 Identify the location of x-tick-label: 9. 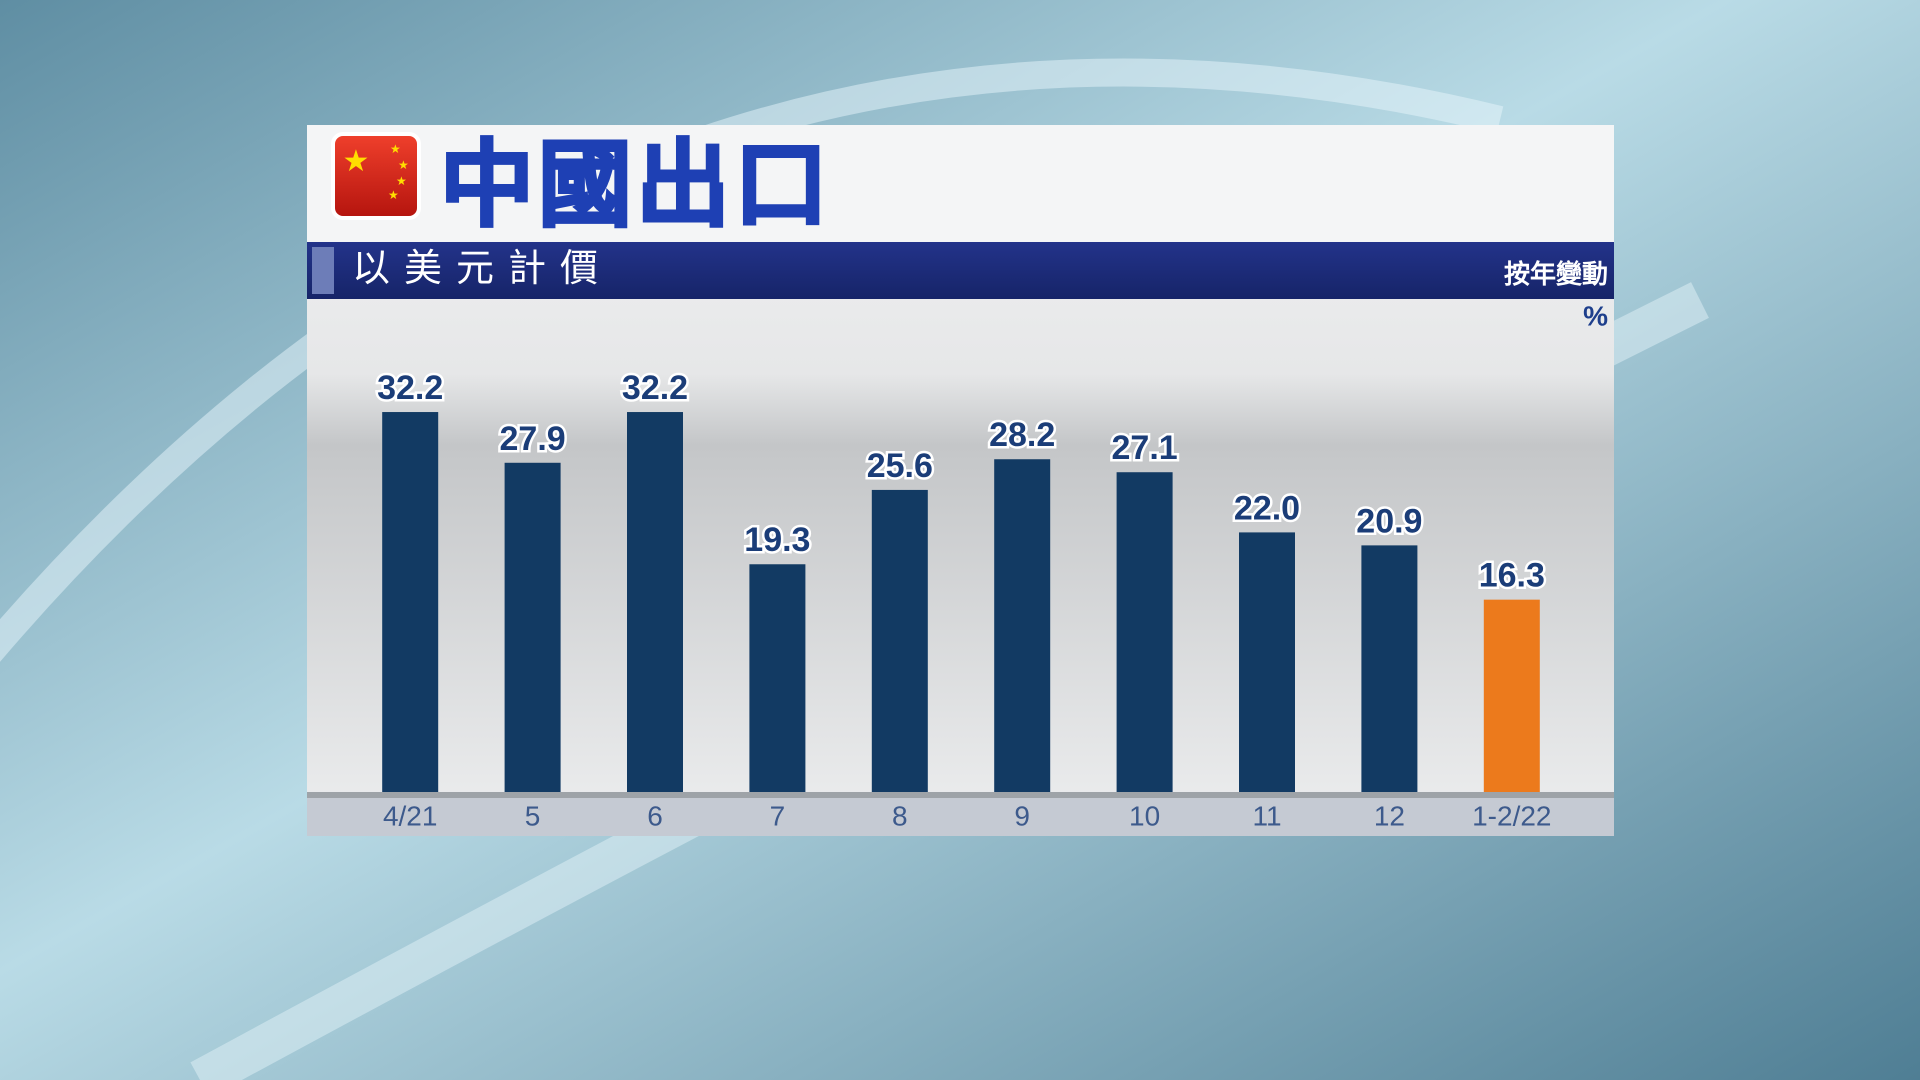
(1022, 815).